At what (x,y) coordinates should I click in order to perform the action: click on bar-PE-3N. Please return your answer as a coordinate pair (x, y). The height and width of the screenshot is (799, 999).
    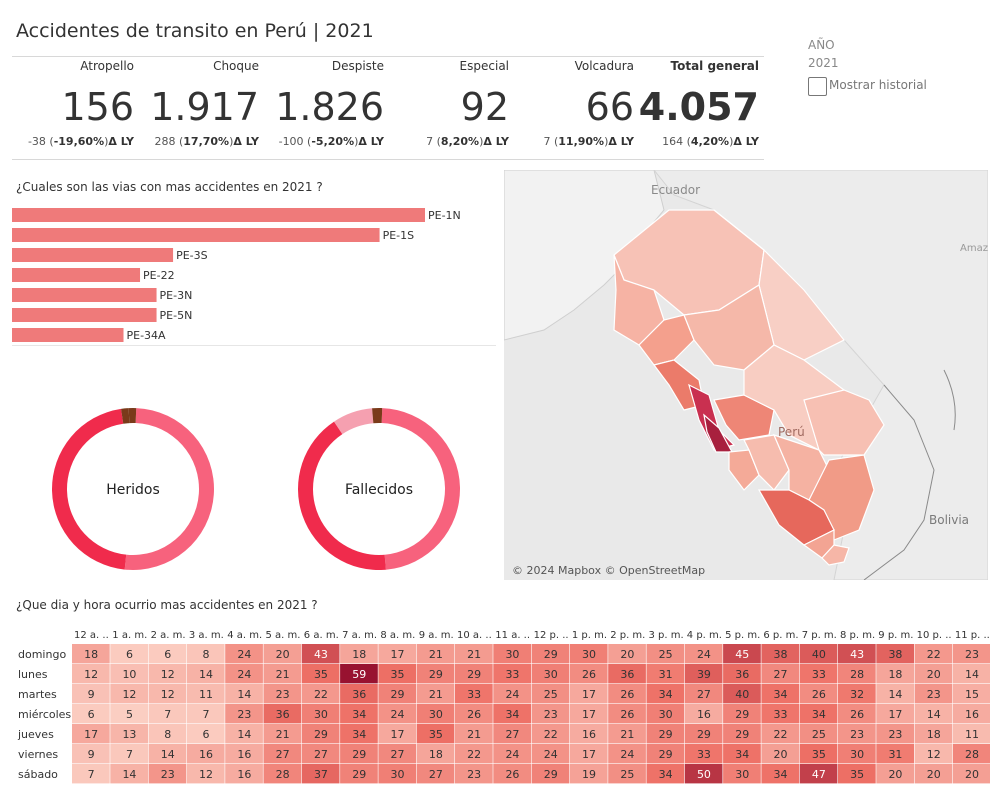
    Looking at the image, I should click on (84, 295).